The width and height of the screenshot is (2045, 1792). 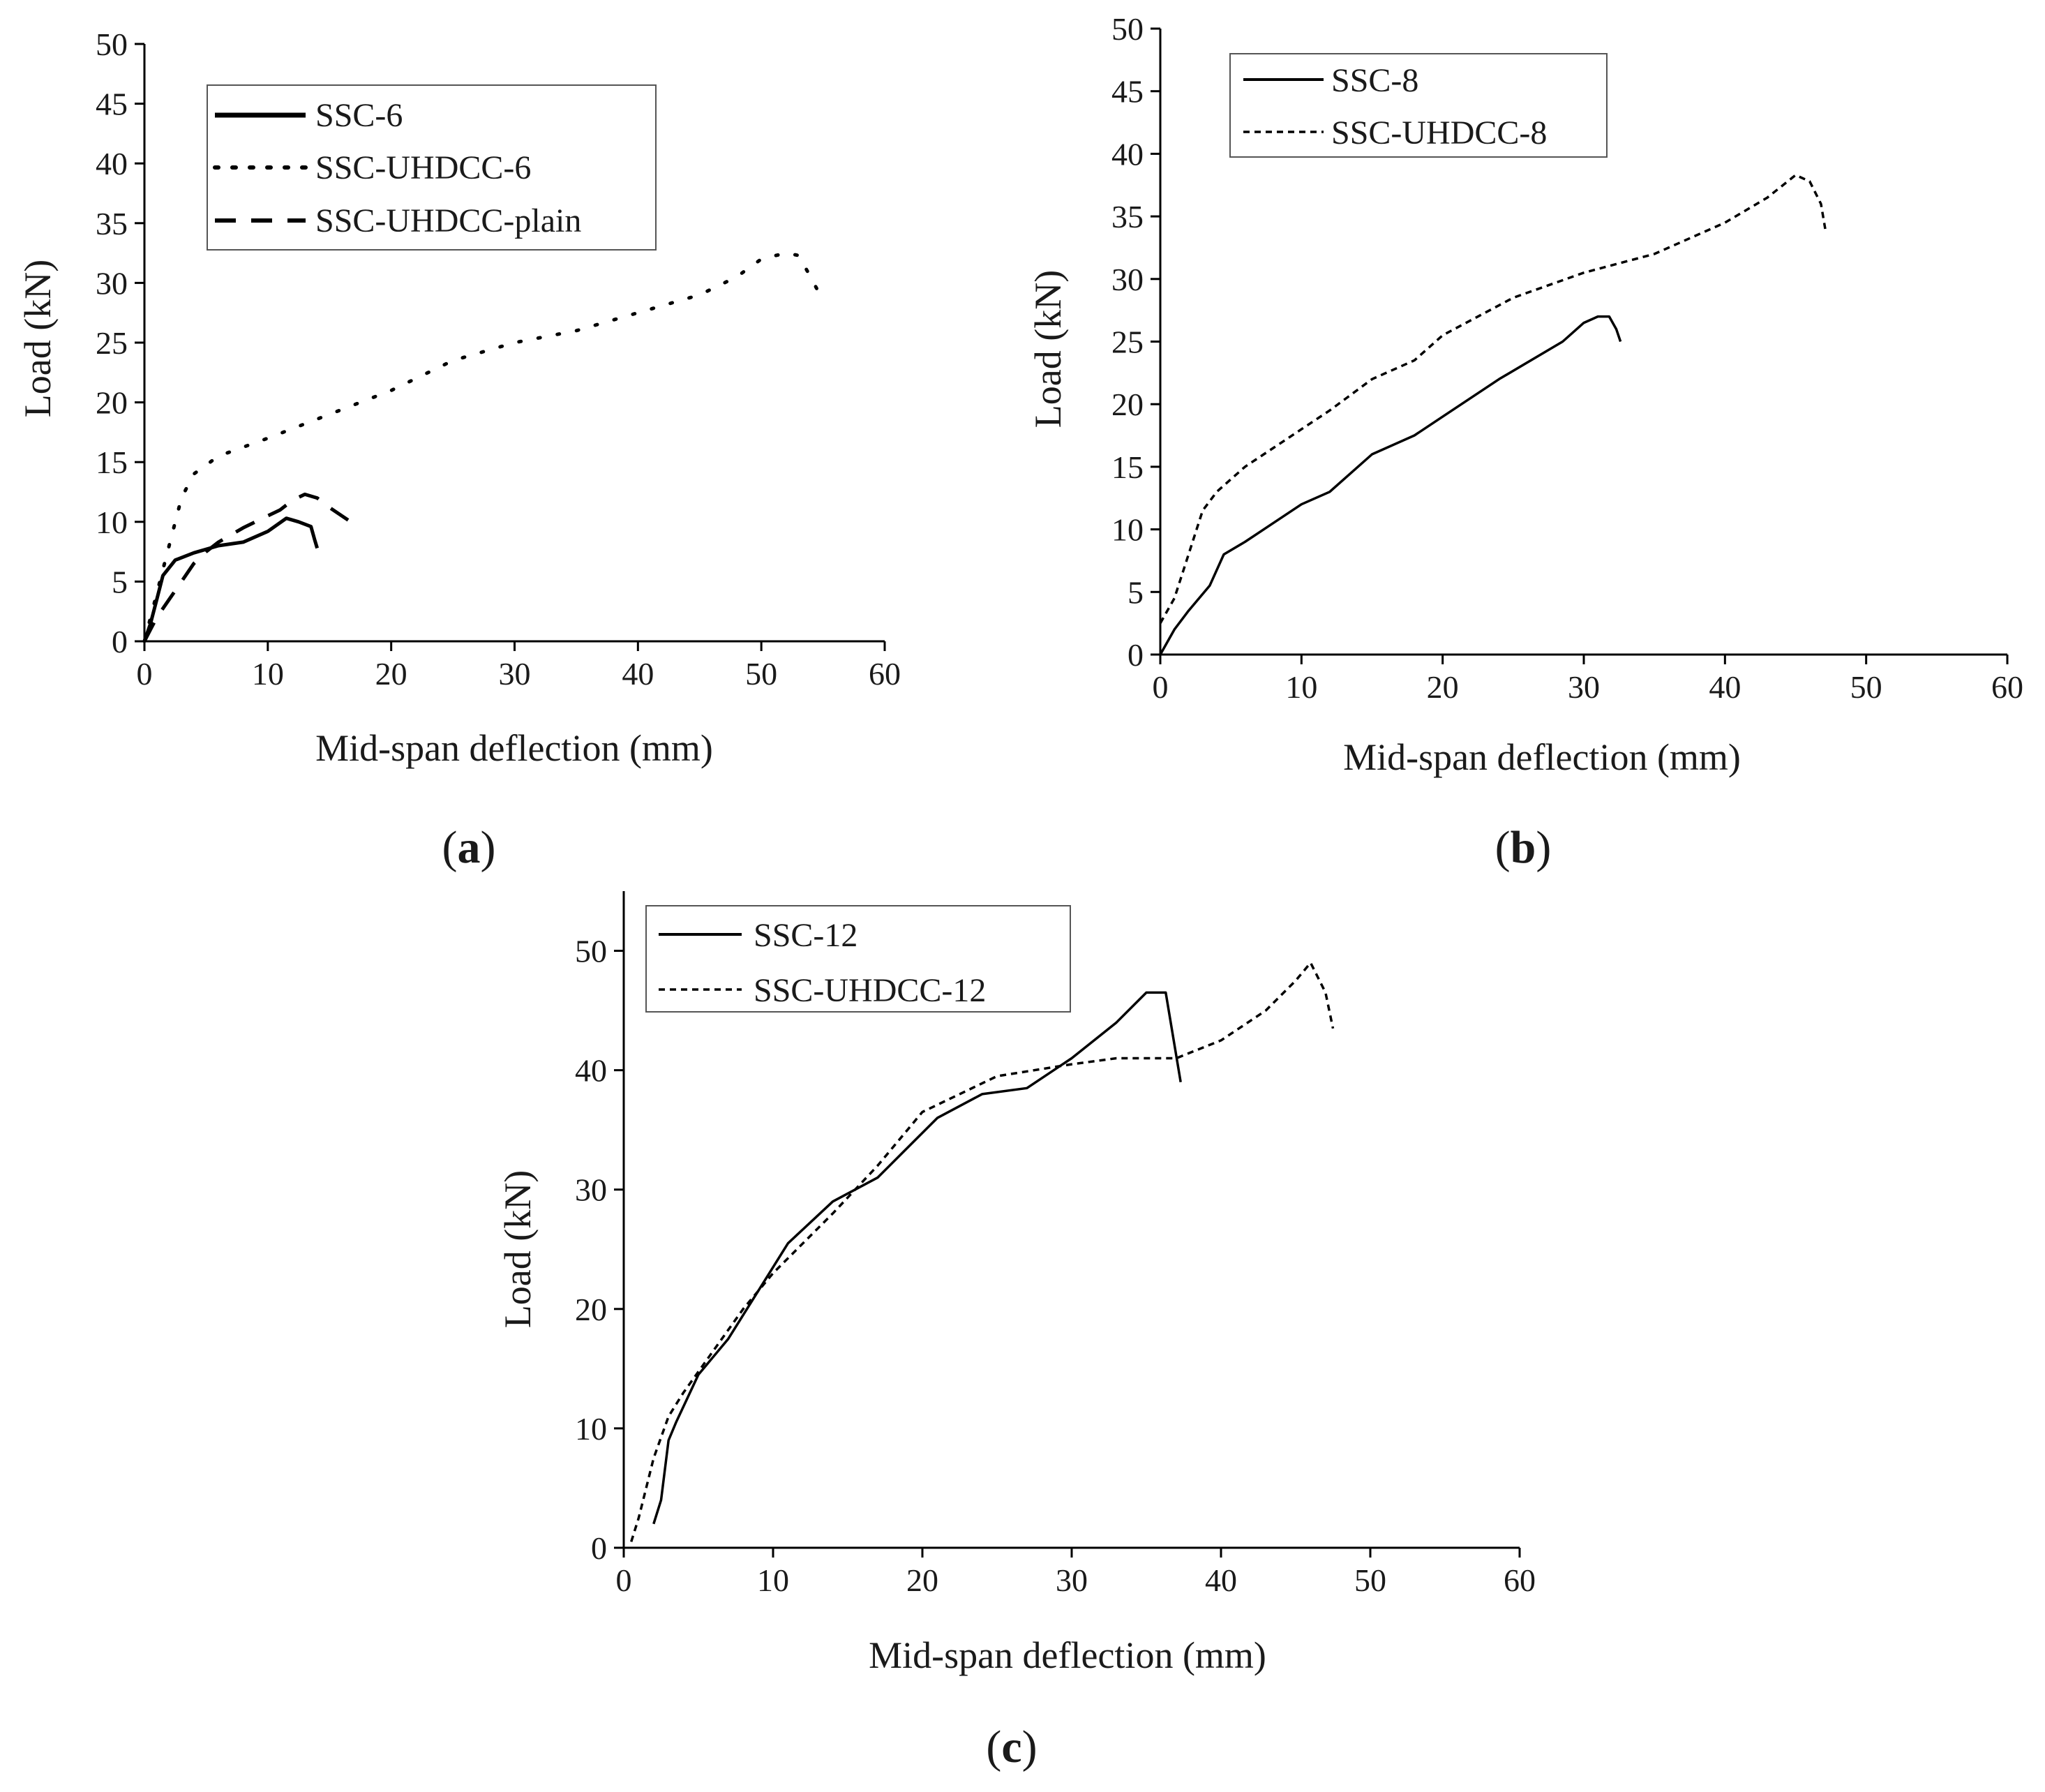 What do you see at coordinates (112, 522) in the screenshot?
I see `panel-a-y-tick-label: 10` at bounding box center [112, 522].